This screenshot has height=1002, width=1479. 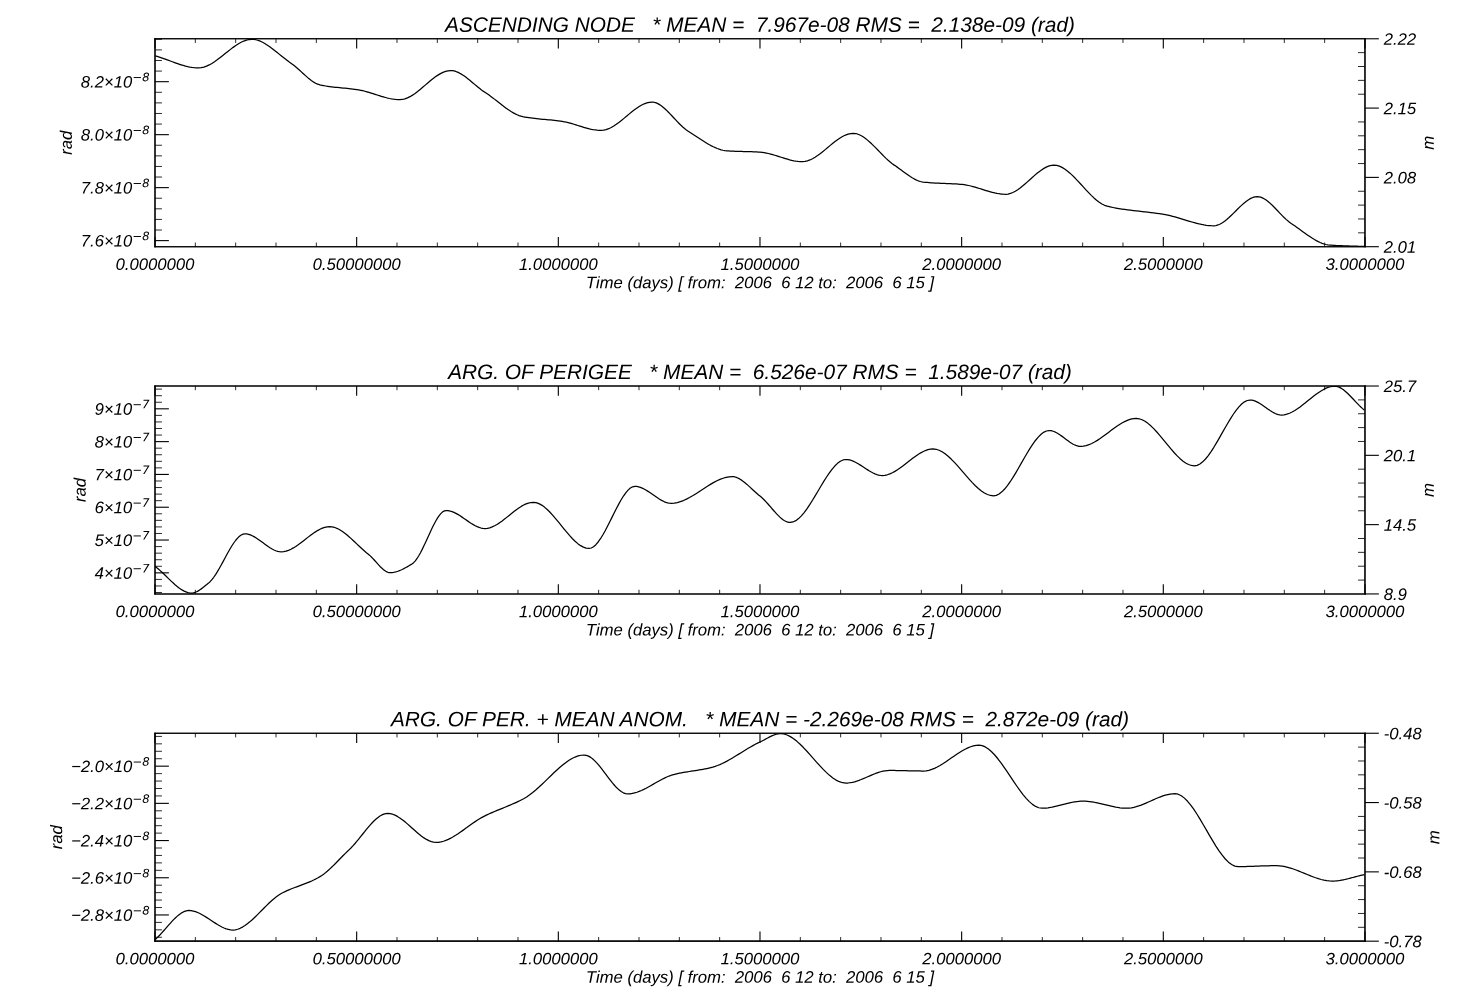 What do you see at coordinates (111, 839) in the screenshot?
I see `y-tick-label: −2.4×10$^{−8}$` at bounding box center [111, 839].